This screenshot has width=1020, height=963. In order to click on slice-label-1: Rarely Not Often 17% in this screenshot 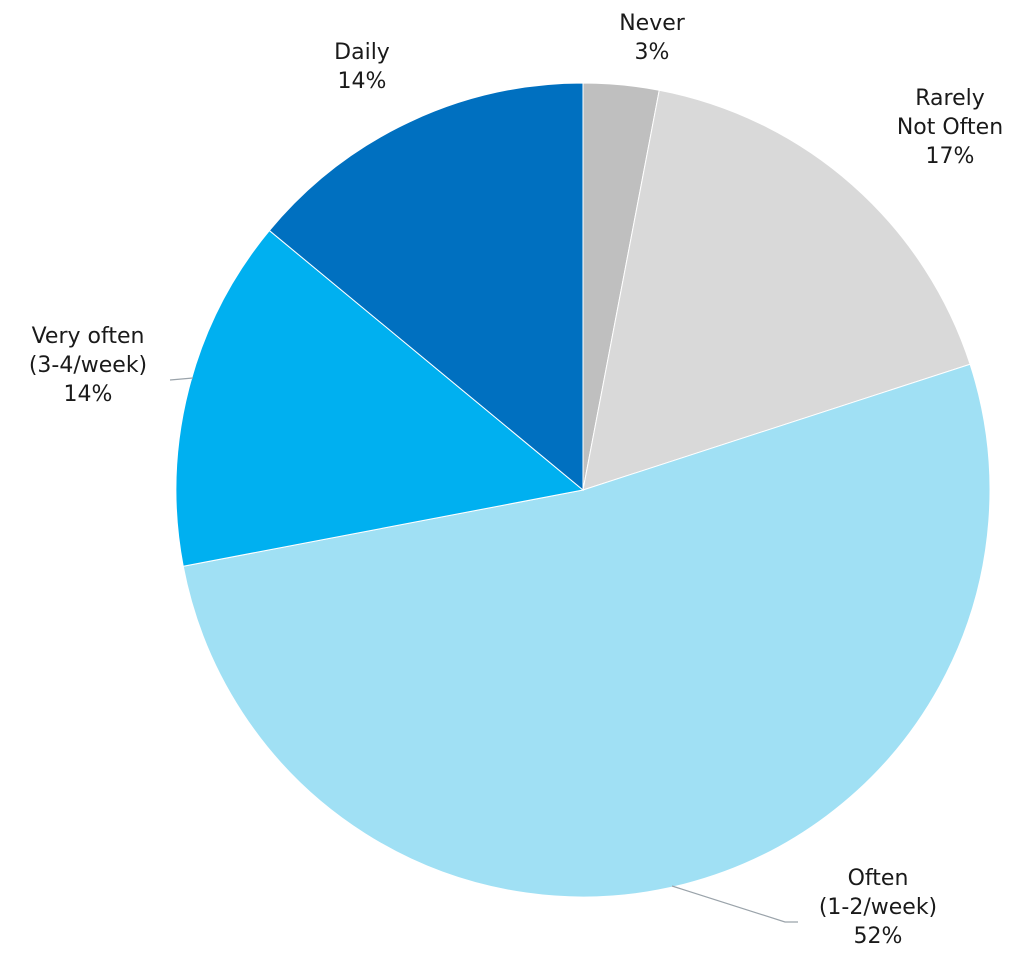, I will do `click(950, 127)`.